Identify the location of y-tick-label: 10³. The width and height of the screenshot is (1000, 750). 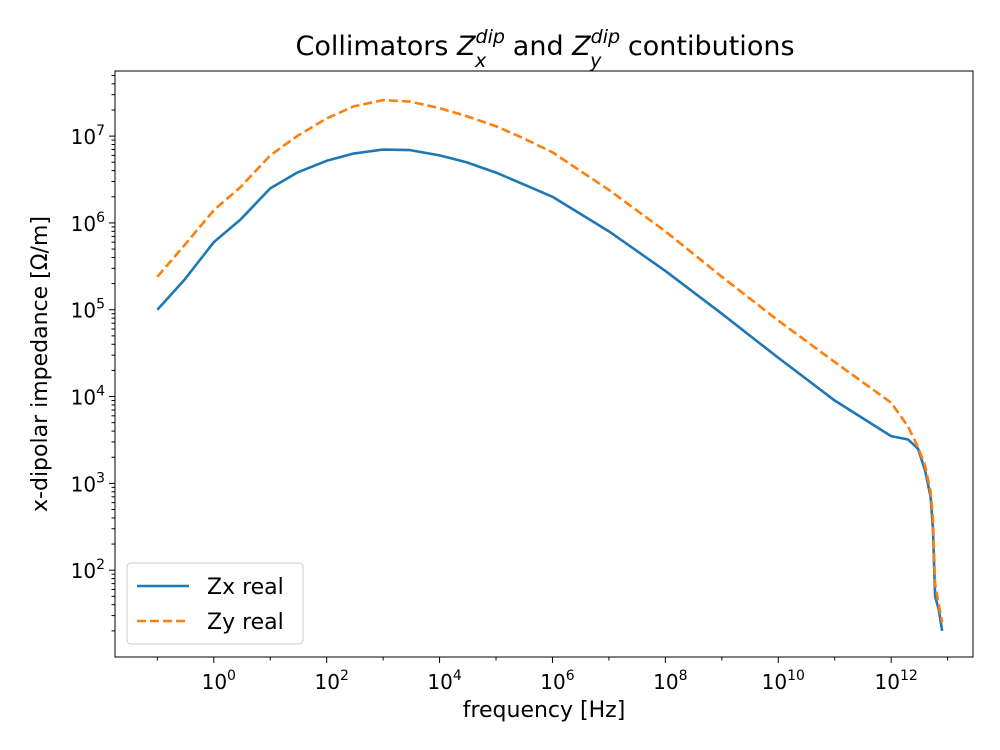
(88, 483).